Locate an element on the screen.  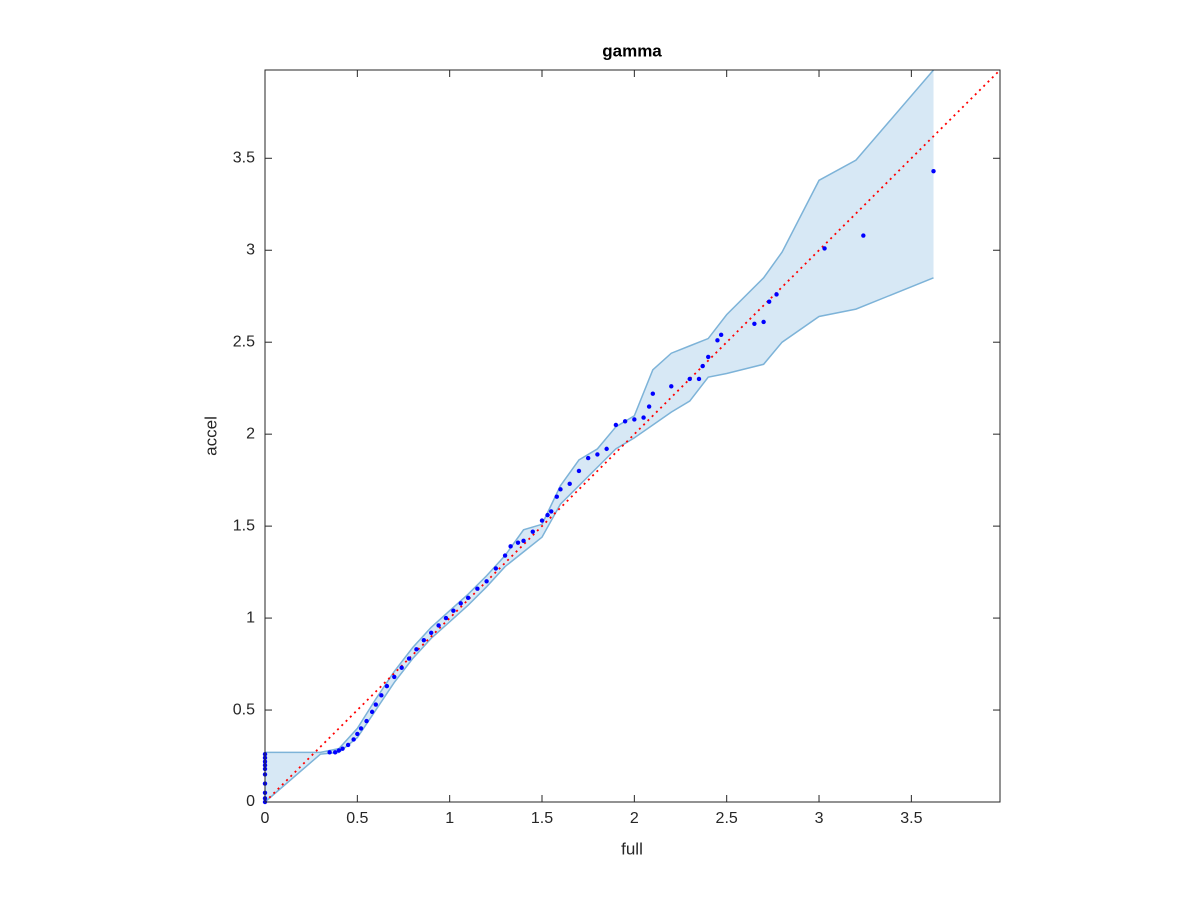
y-tick-label: 1.5 is located at coordinates (244, 525).